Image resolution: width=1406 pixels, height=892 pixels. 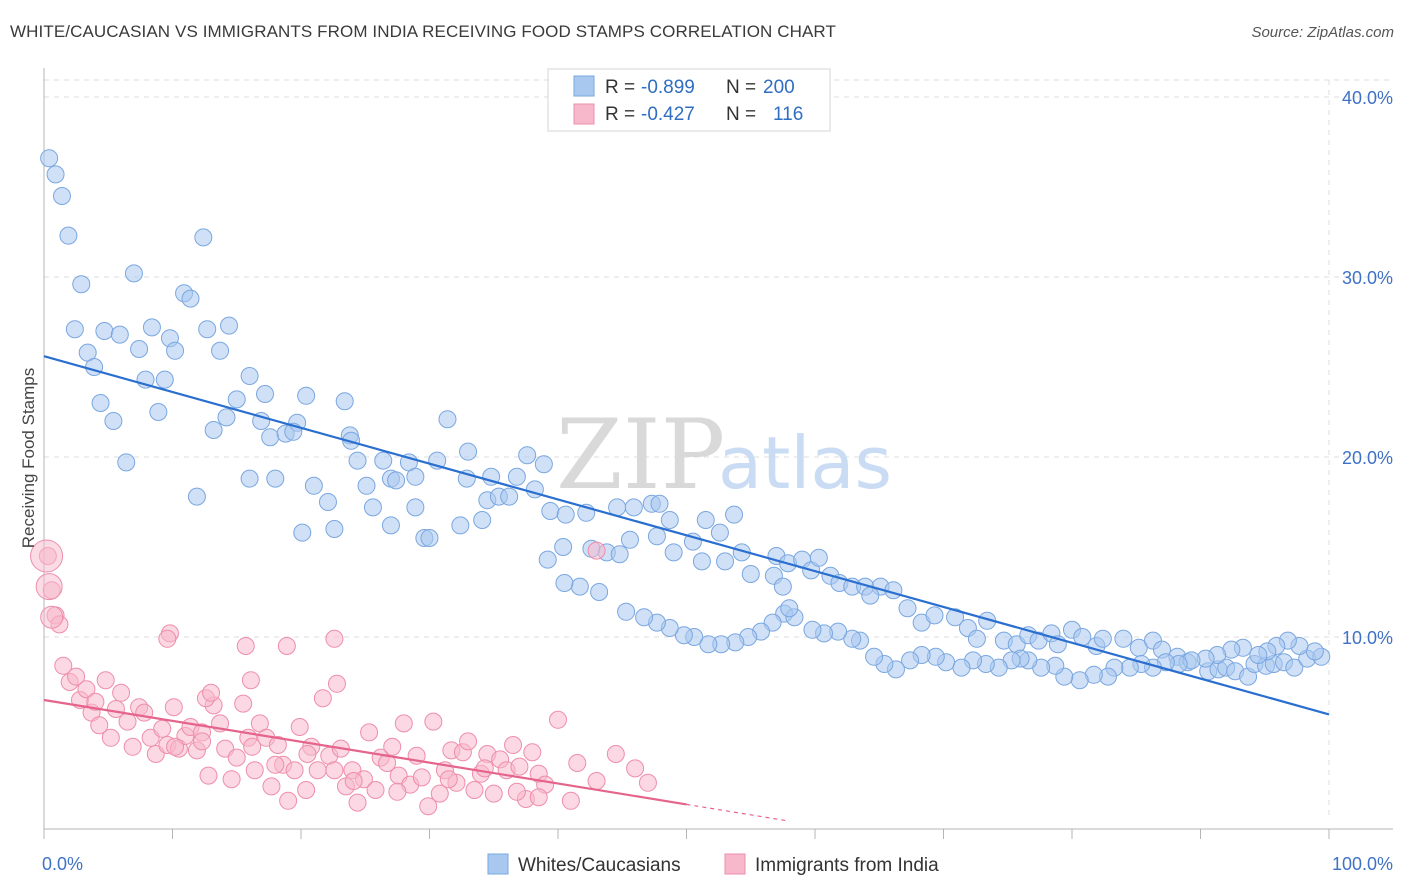 I want to click on x-tick-labels: 0.0% 100.0%, so click(x=717, y=864).